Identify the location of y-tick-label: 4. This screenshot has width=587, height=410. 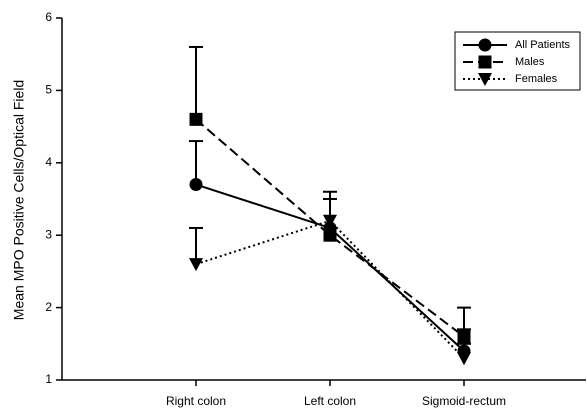
(48, 162).